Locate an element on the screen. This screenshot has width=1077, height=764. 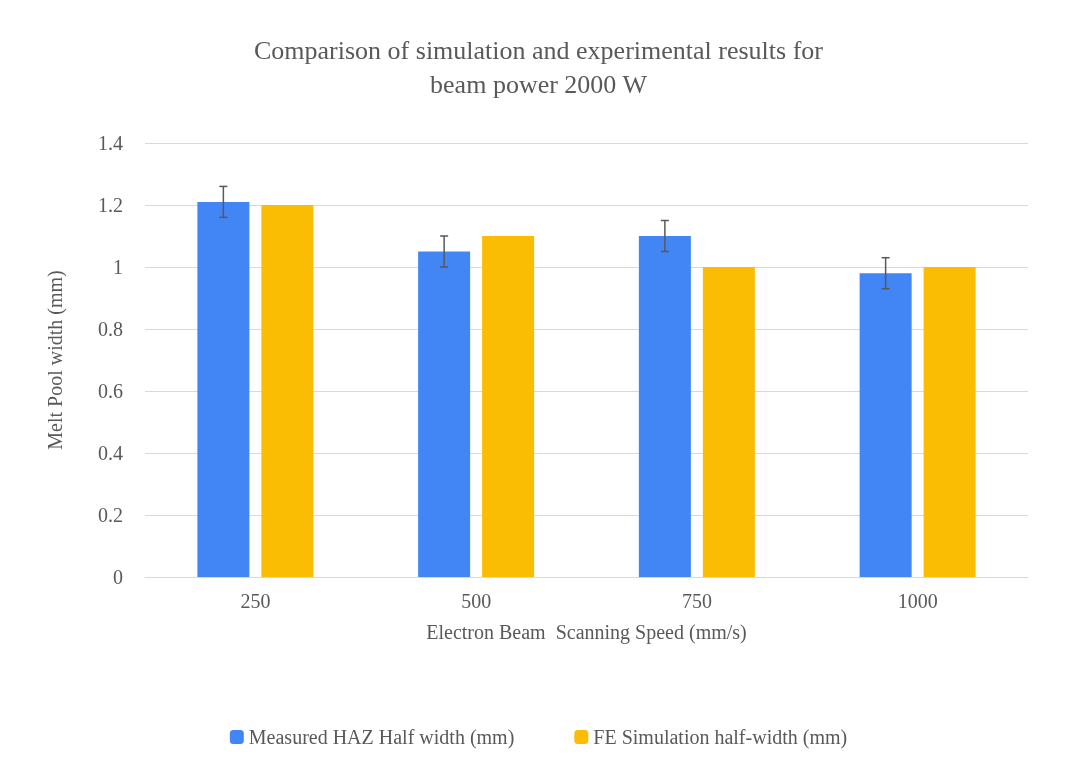
y-tick-label: 1 is located at coordinates (118, 267).